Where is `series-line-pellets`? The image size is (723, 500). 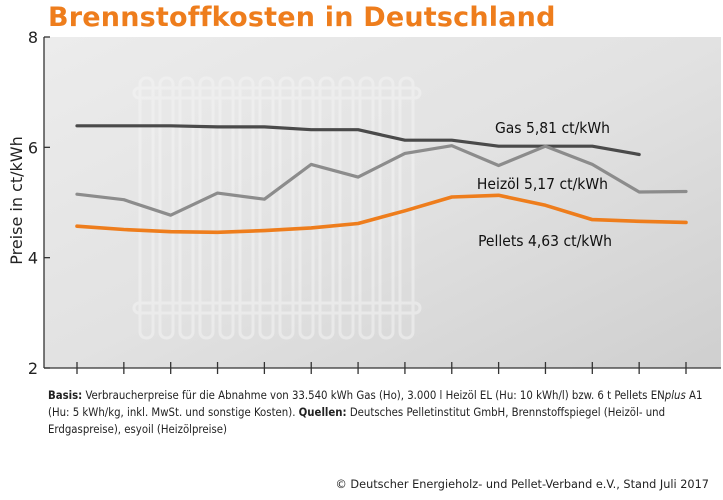
series-line-pellets is located at coordinates (381, 214).